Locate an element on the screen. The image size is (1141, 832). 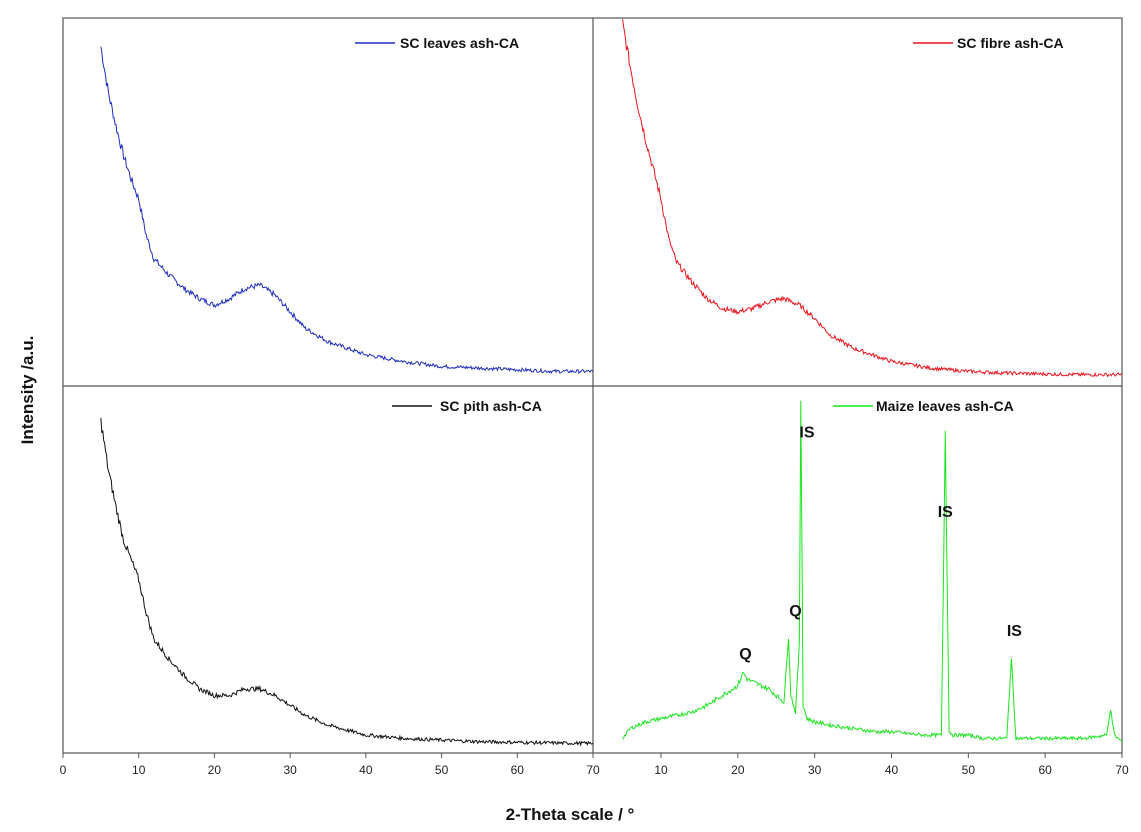
x-tick-label-left-30: 30 is located at coordinates (290, 770).